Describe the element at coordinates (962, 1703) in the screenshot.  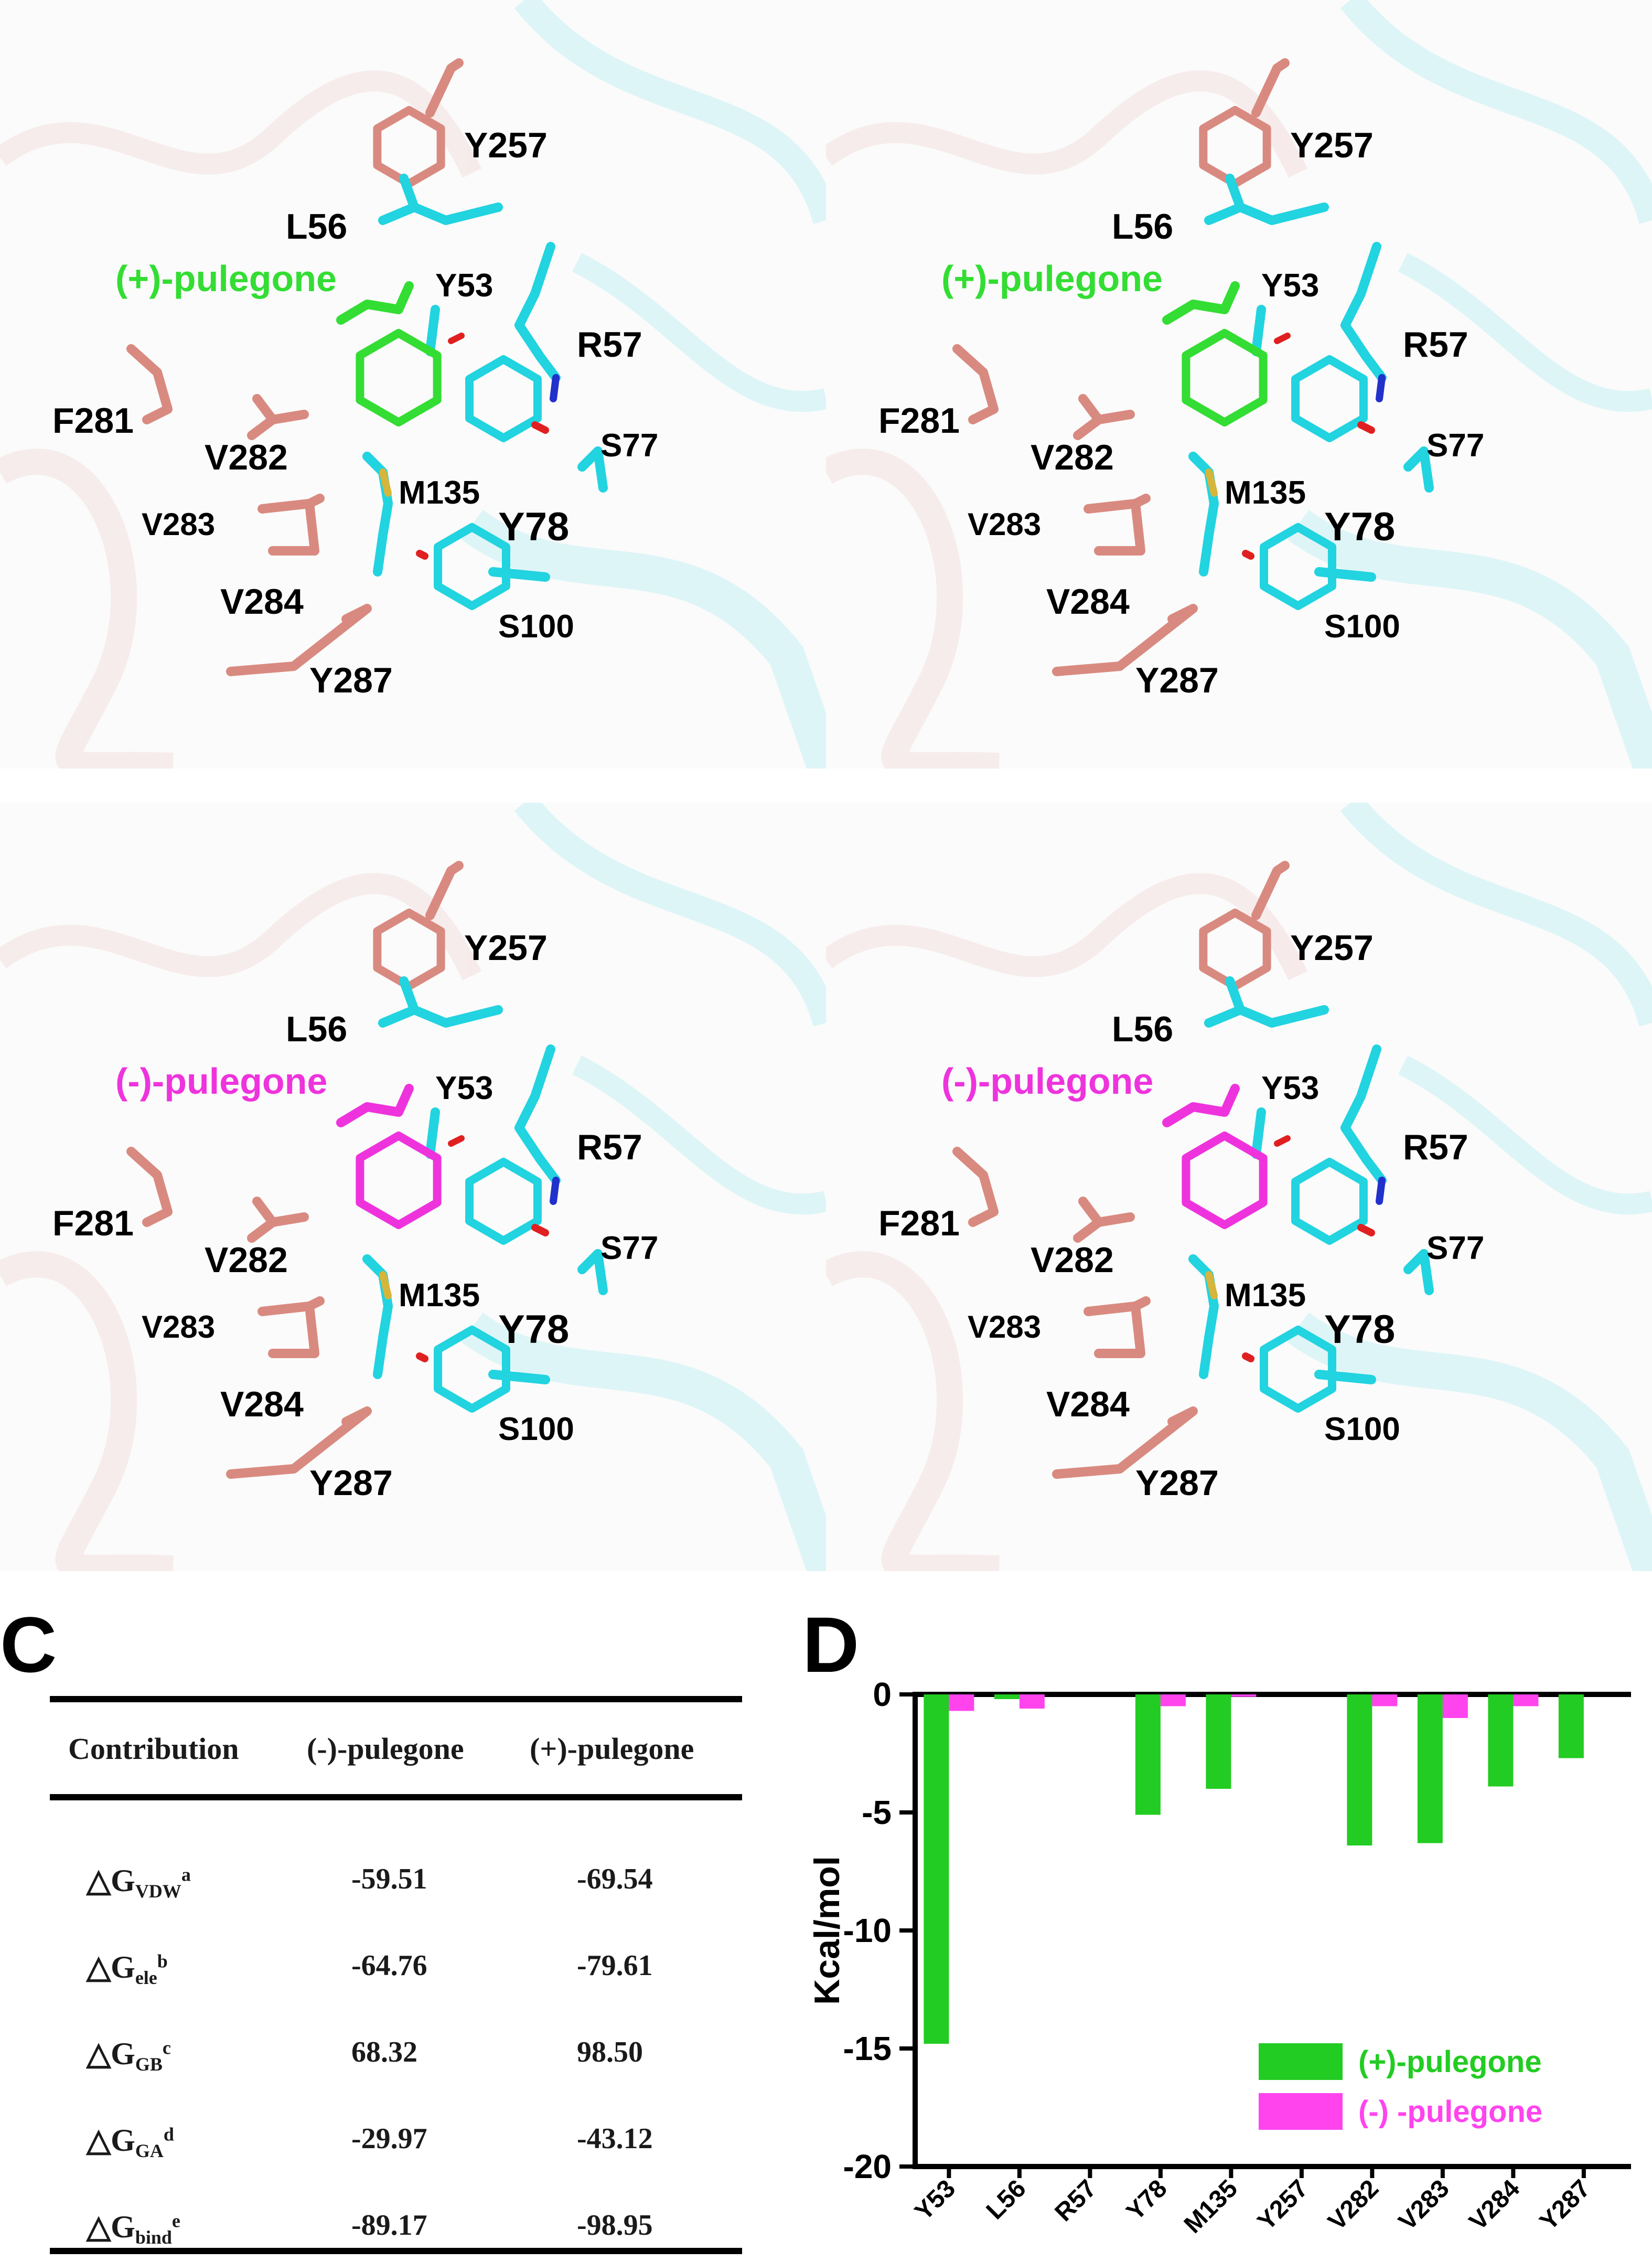
I see `bar-minus-y53` at that location.